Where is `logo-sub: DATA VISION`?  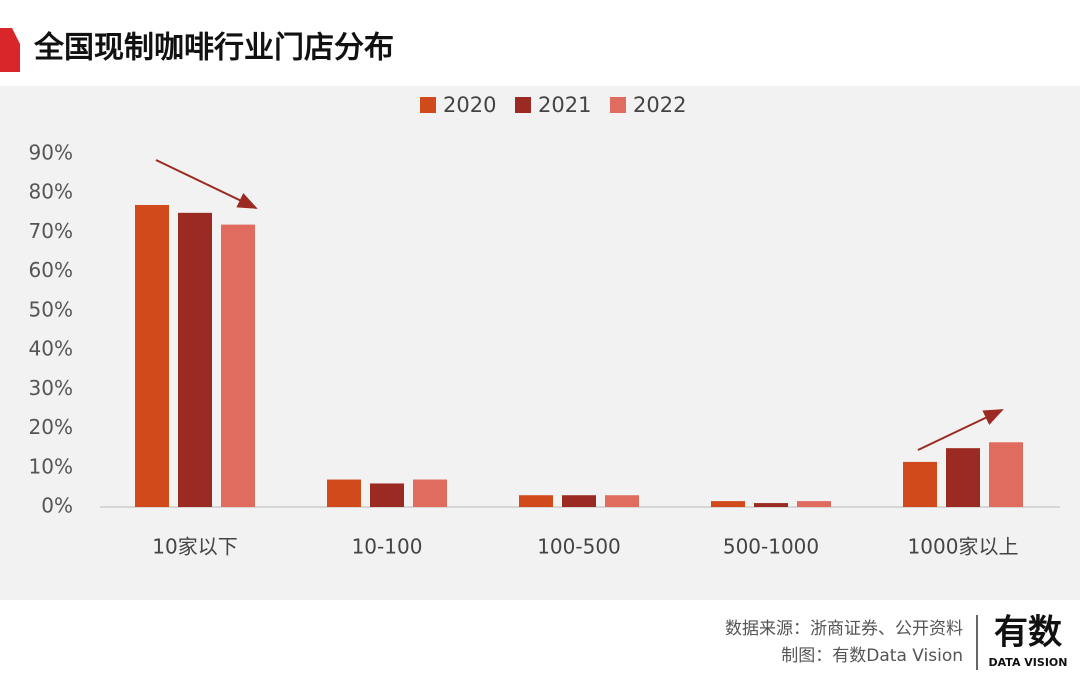
logo-sub: DATA VISION is located at coordinates (1028, 662).